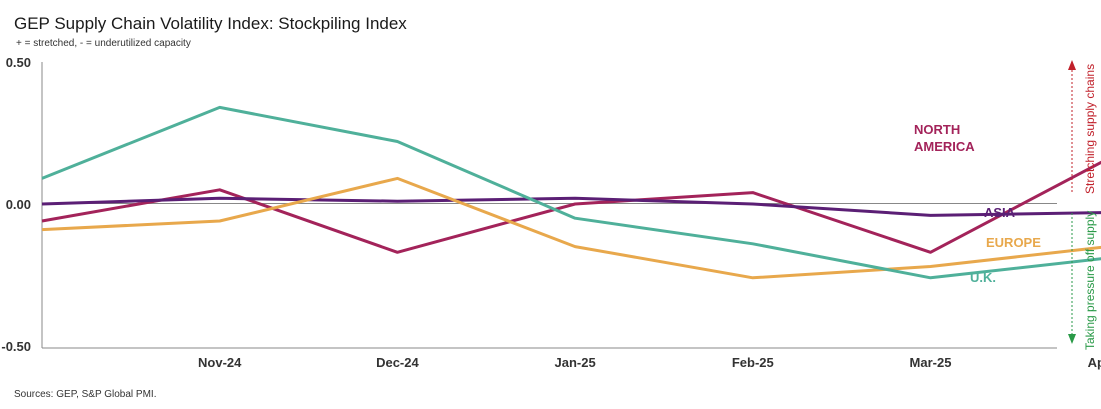 Image resolution: width=1101 pixels, height=409 pixels. Describe the element at coordinates (944, 138) in the screenshot. I see `series-label: NORTH AMERICA` at that location.